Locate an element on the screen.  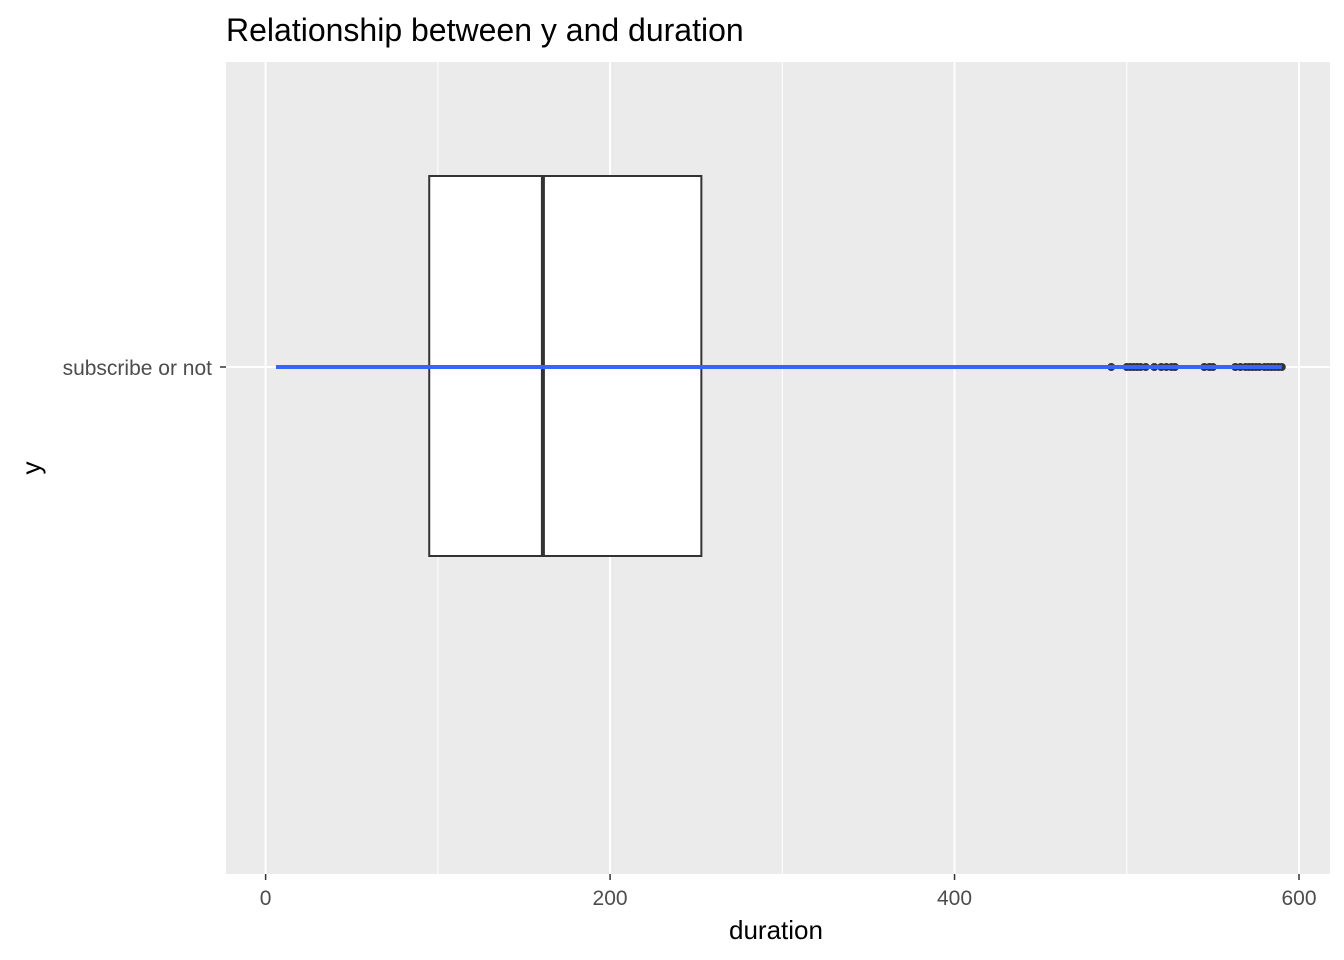
y-tick-label: subscribe or not is located at coordinates (138, 368).